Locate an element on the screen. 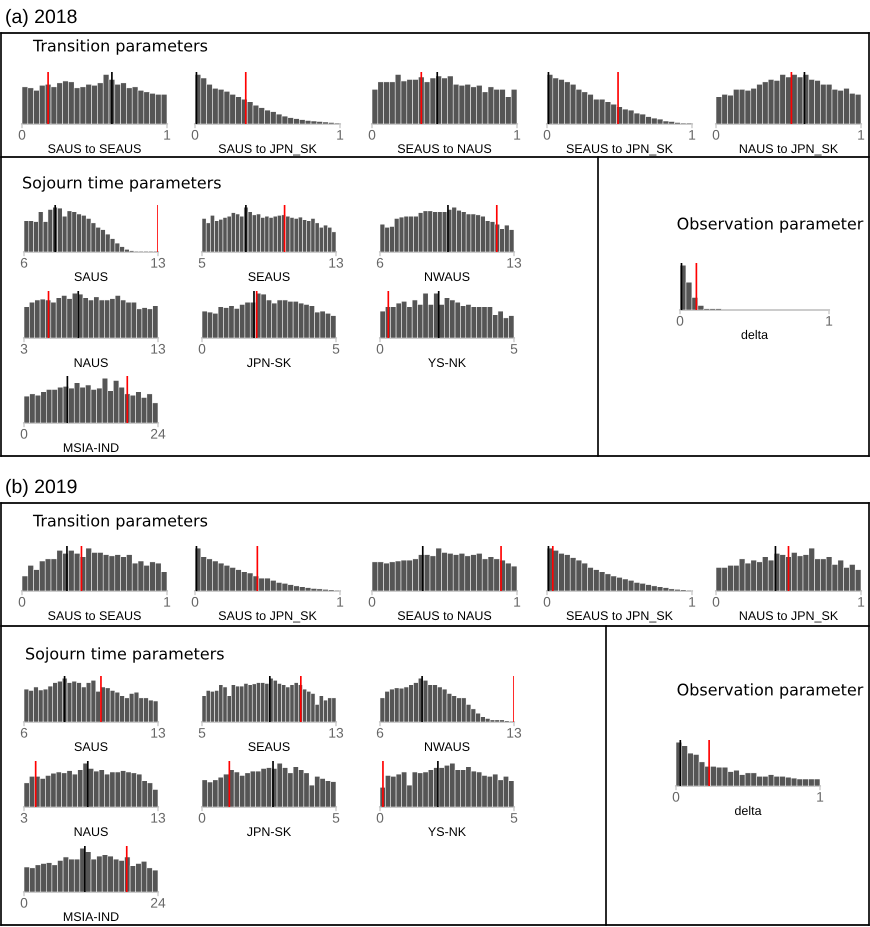  chart-title: (a) 2018 is located at coordinates (41, 18).